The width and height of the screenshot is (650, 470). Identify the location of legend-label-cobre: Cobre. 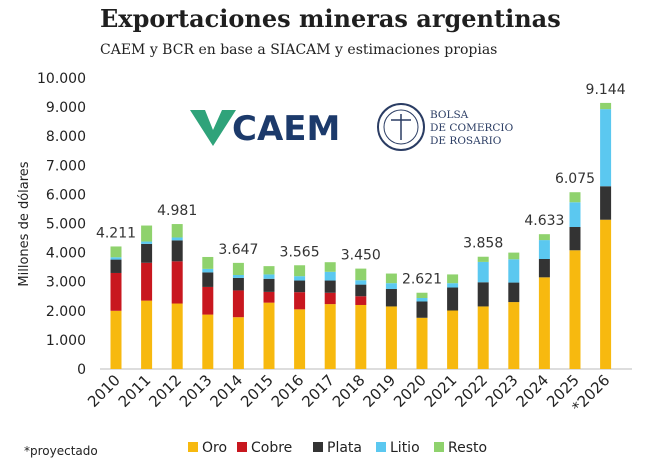
(271, 448).